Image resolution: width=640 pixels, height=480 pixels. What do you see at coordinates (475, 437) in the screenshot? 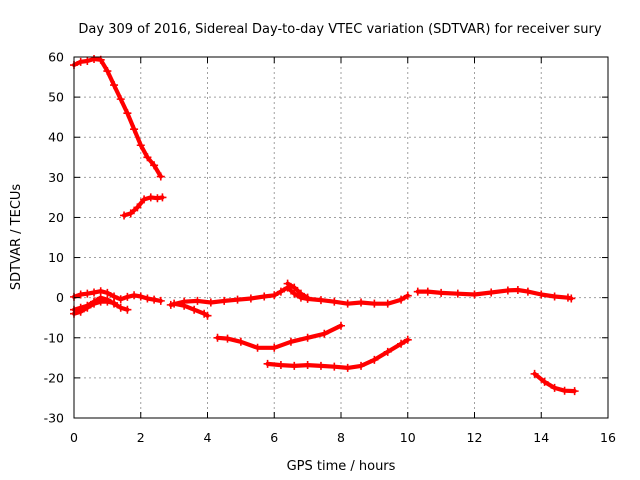
I see `x-tick-label: 12` at bounding box center [475, 437].